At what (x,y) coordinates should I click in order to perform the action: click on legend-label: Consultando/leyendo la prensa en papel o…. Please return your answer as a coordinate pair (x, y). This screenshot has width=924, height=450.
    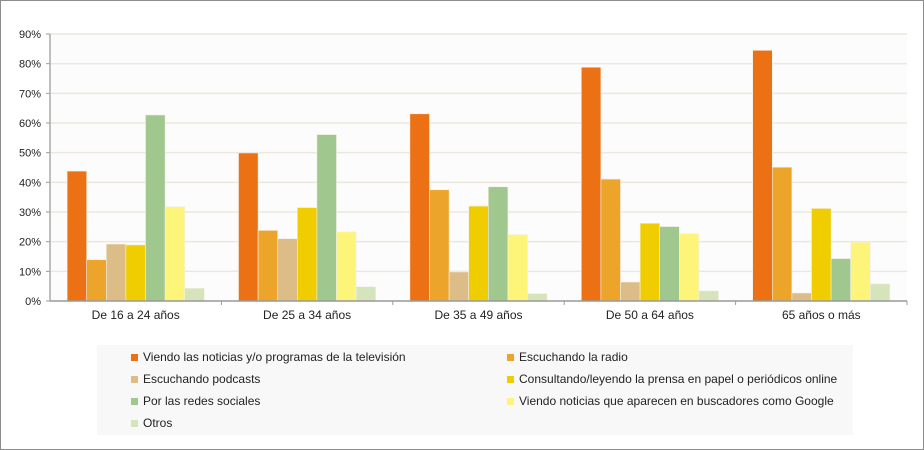
    Looking at the image, I should click on (678, 379).